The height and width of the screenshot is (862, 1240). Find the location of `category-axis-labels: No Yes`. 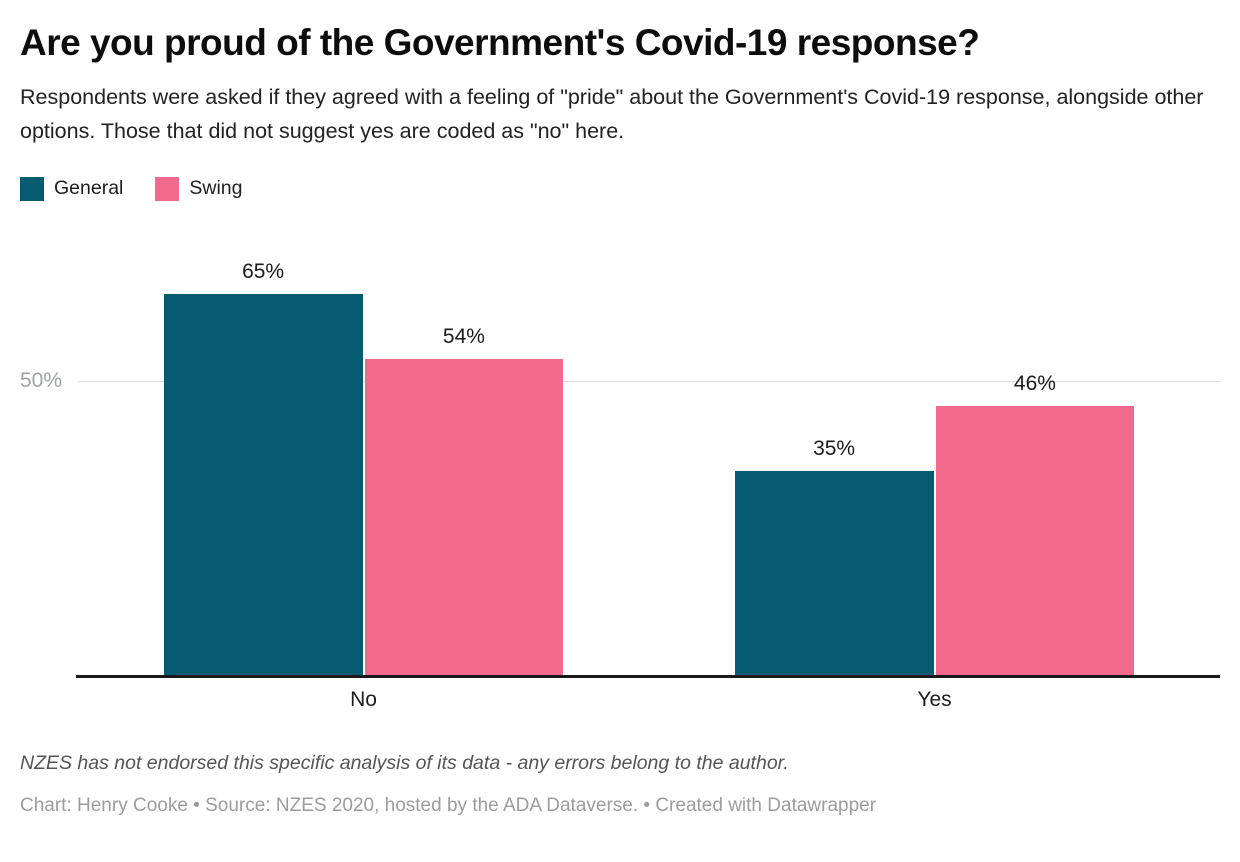

category-axis-labels: No Yes is located at coordinates (649, 700).